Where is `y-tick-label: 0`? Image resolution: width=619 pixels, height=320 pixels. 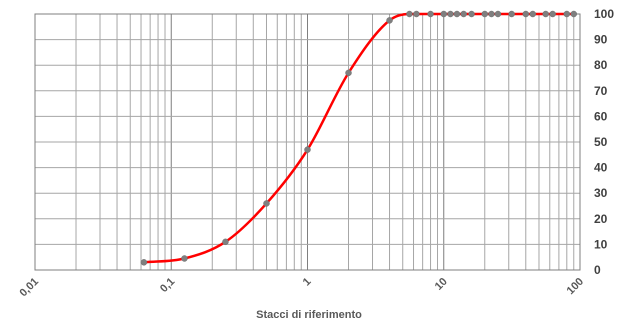
y-tick-label: 0 is located at coordinates (597, 270).